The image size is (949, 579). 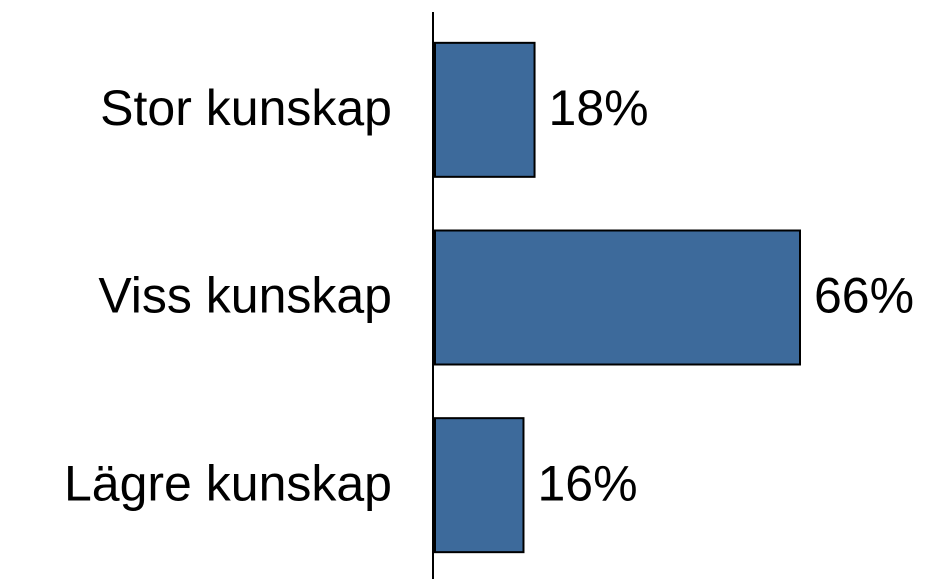 What do you see at coordinates (599, 108) in the screenshot?
I see `value-label: 18%` at bounding box center [599, 108].